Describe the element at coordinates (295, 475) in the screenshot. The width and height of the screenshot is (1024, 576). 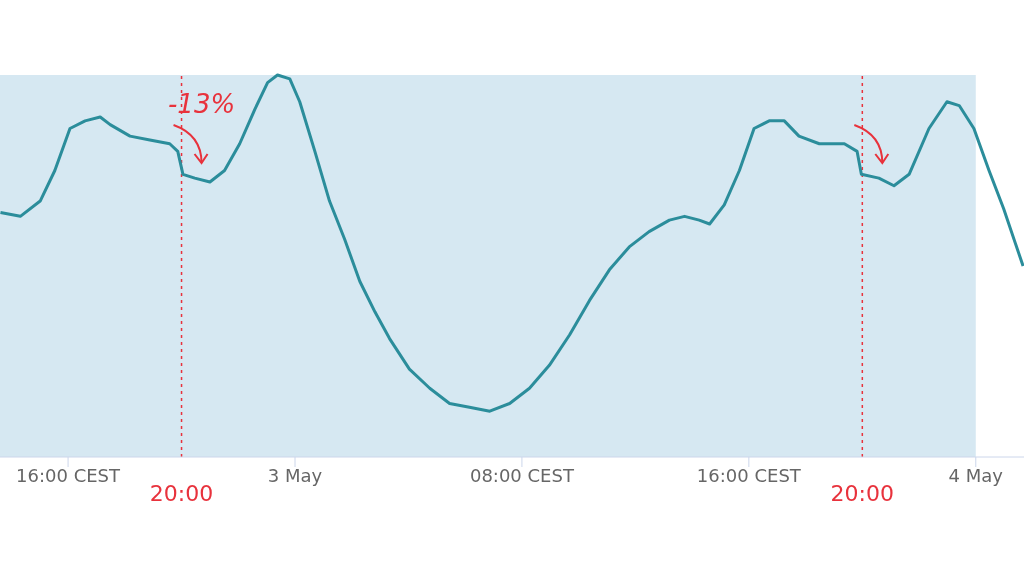
I see `x-tick-label: 3 May` at that location.